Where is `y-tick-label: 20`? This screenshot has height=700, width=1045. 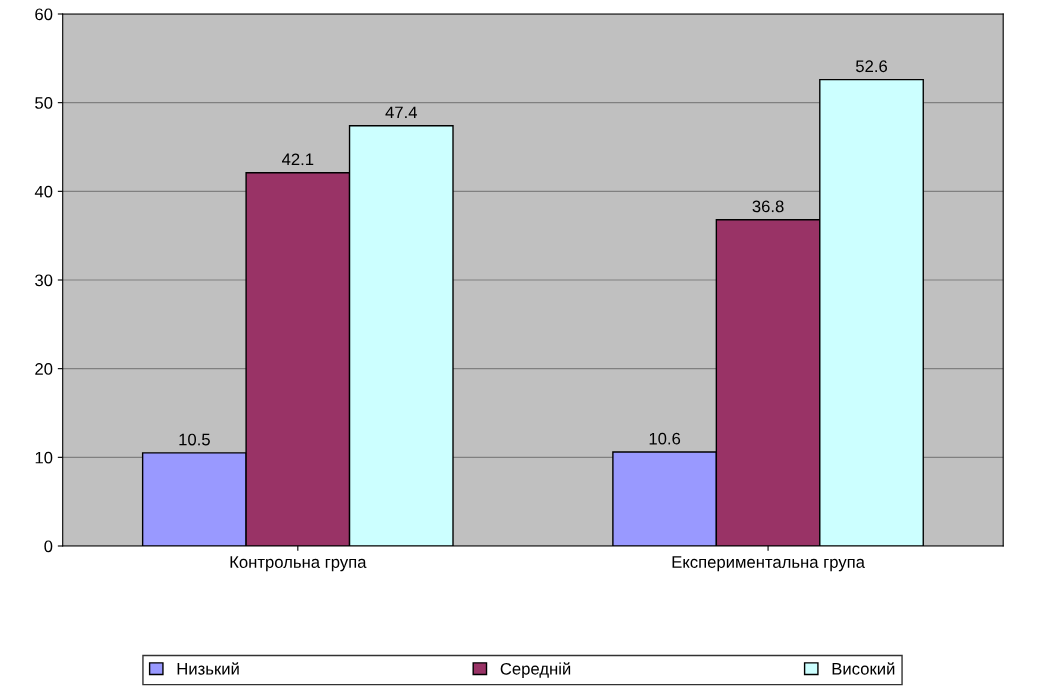 y-tick-label: 20 is located at coordinates (44, 369).